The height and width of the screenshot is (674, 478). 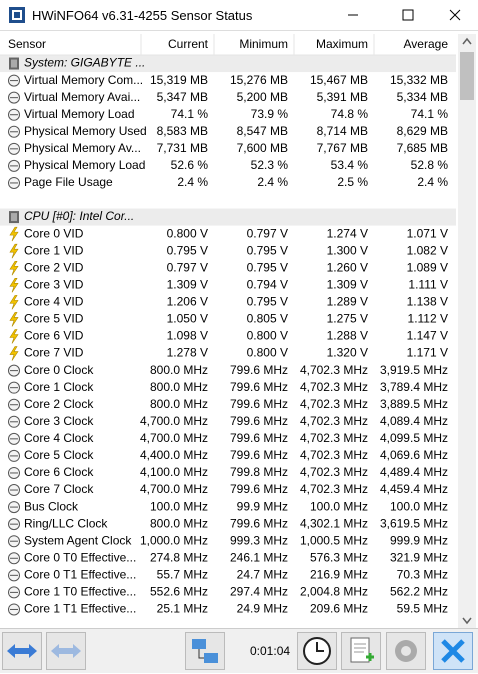 What do you see at coordinates (467, 331) in the screenshot?
I see `scrollbar` at bounding box center [467, 331].